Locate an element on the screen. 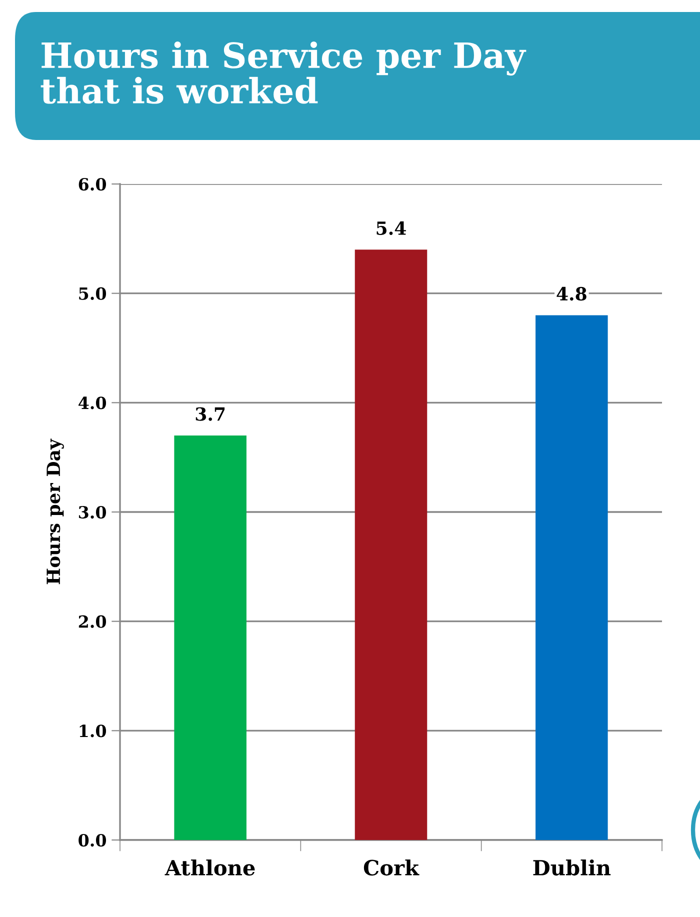 The width and height of the screenshot is (700, 917). x-tick-label: Dublin is located at coordinates (572, 867).